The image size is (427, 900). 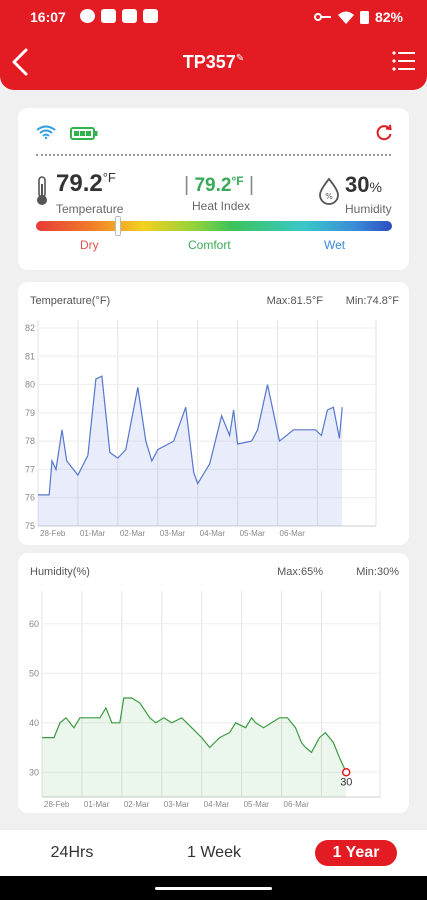 What do you see at coordinates (335, 245) in the screenshot?
I see `comfort-level-wet: Wet` at bounding box center [335, 245].